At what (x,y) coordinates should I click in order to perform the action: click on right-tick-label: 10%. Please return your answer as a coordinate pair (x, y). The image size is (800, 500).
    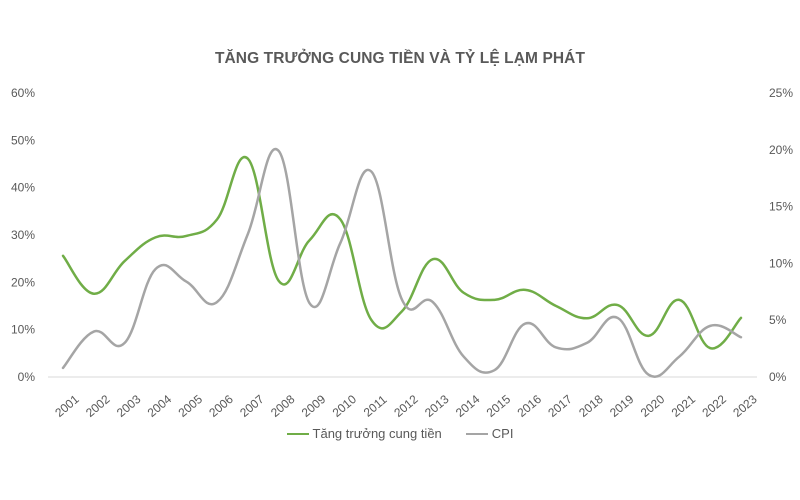
    Looking at the image, I should click on (781, 263).